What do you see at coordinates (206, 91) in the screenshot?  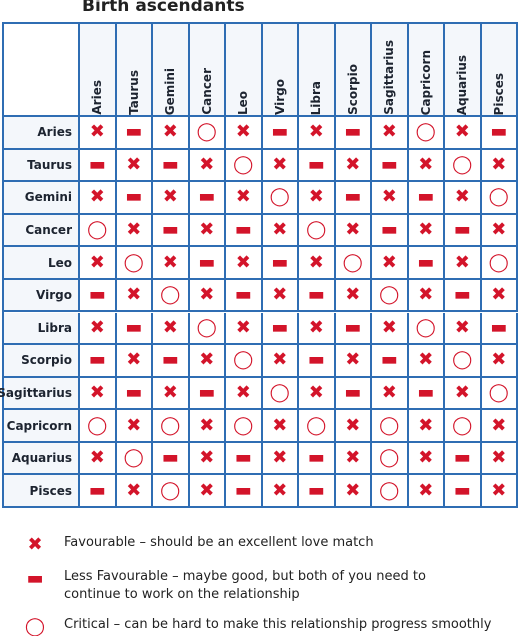 I see `column-label: Cancer` at bounding box center [206, 91].